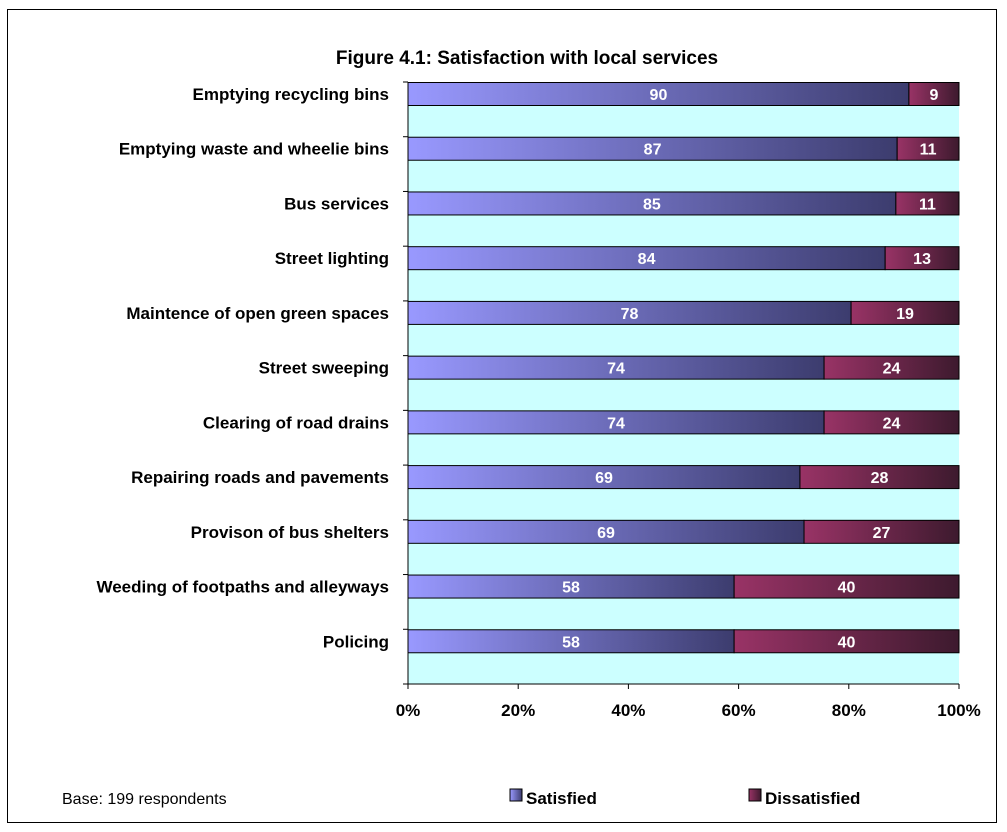 This screenshot has width=1007, height=832. I want to click on x-tick-label: 0%, so click(408, 710).